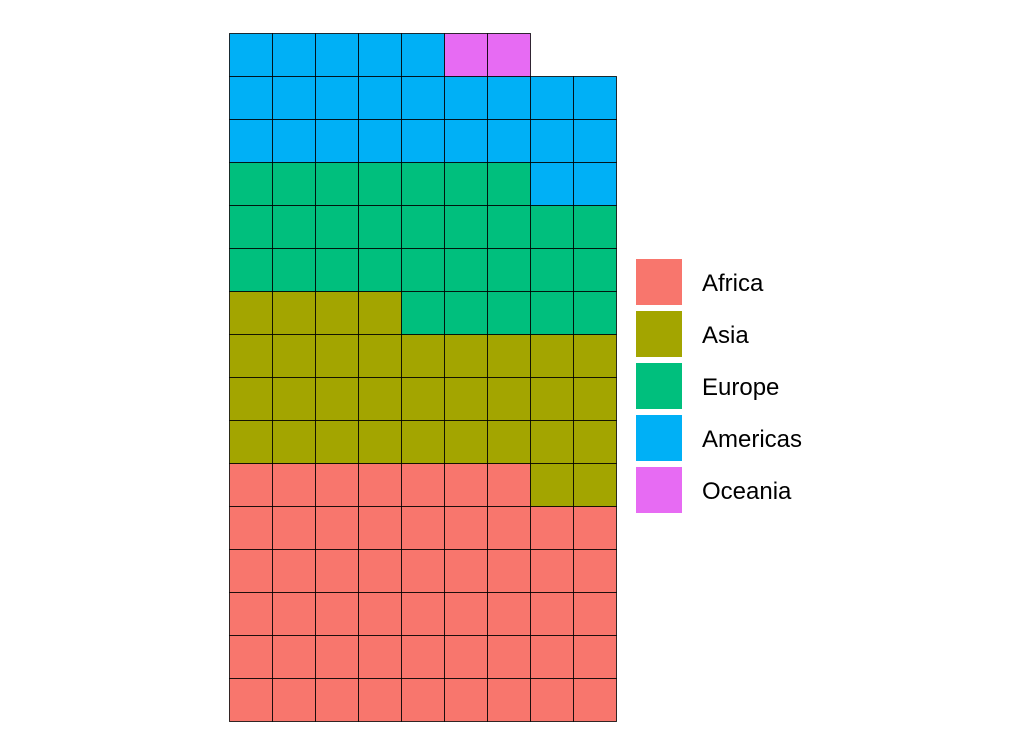  What do you see at coordinates (659, 438) in the screenshot?
I see `legend-key-americas` at bounding box center [659, 438].